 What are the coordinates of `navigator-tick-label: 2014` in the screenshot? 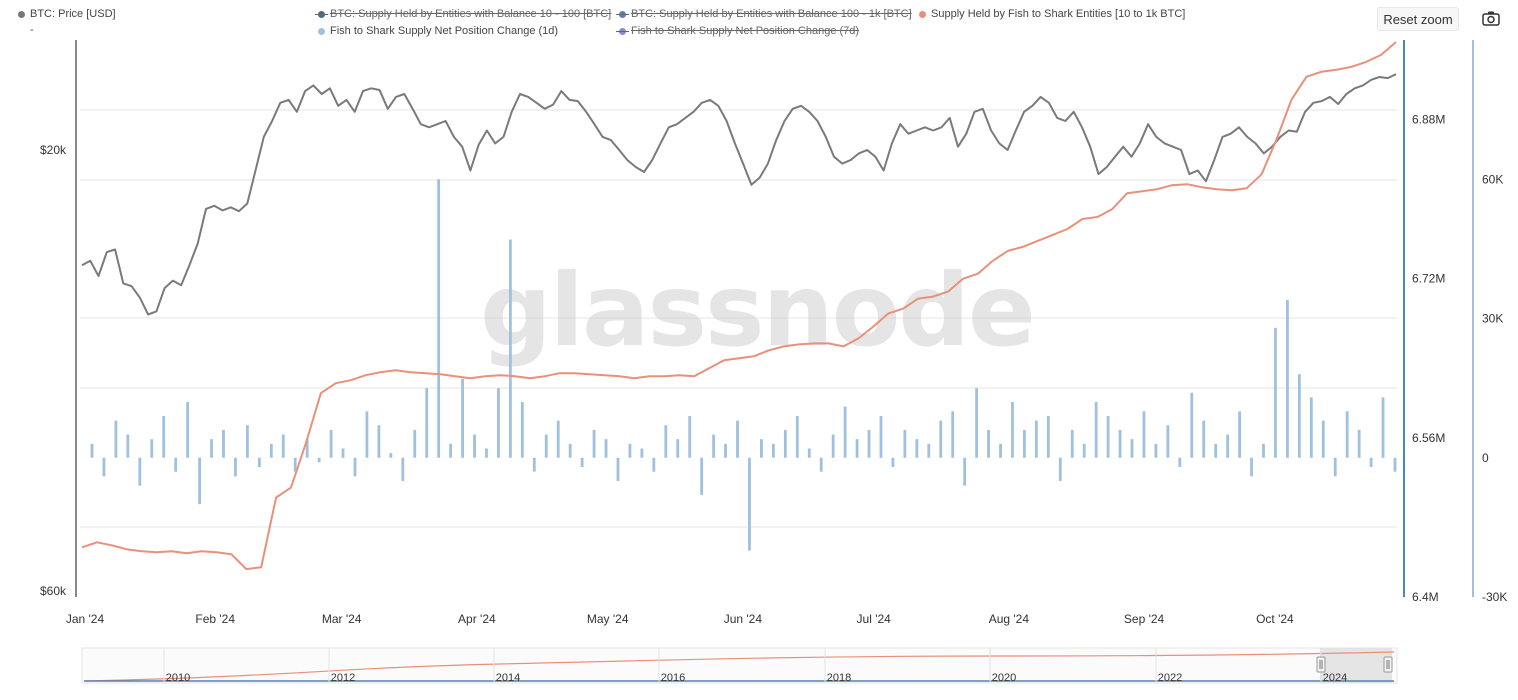 It's located at (508, 678).